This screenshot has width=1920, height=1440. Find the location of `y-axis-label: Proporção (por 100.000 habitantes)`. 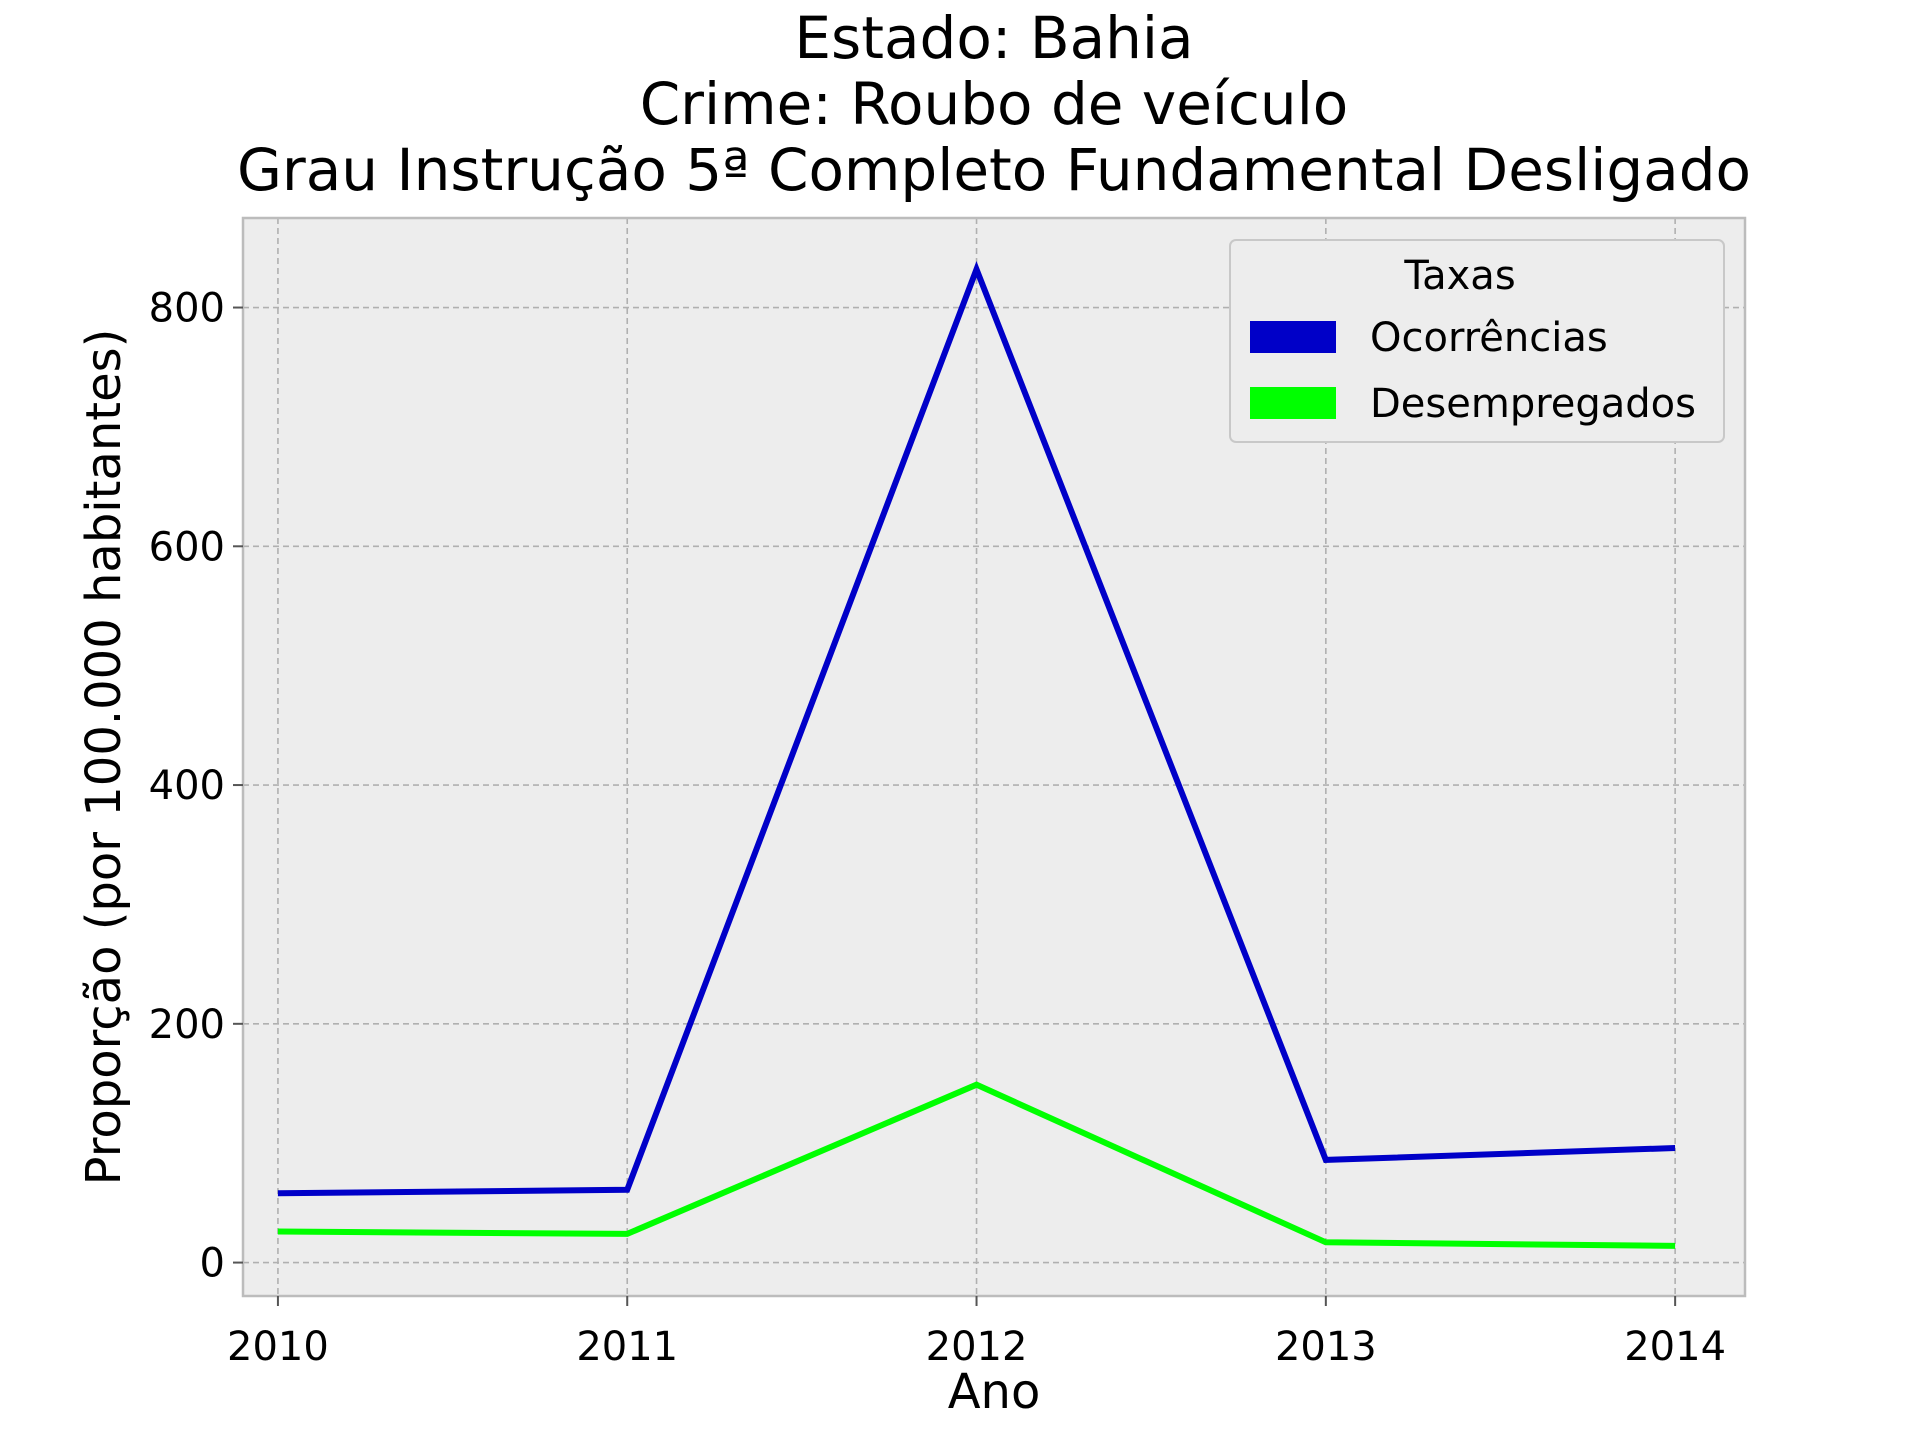

y-axis-label: Proporção (por 100.000 habitantes) is located at coordinates (104, 757).